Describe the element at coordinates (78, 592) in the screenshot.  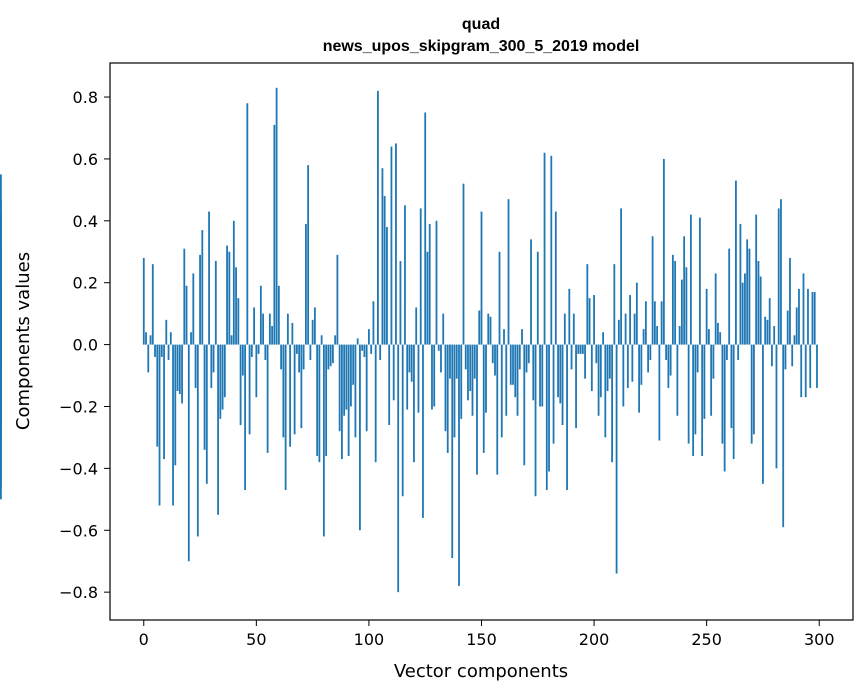
I see `y-tick-label: −0.8` at that location.